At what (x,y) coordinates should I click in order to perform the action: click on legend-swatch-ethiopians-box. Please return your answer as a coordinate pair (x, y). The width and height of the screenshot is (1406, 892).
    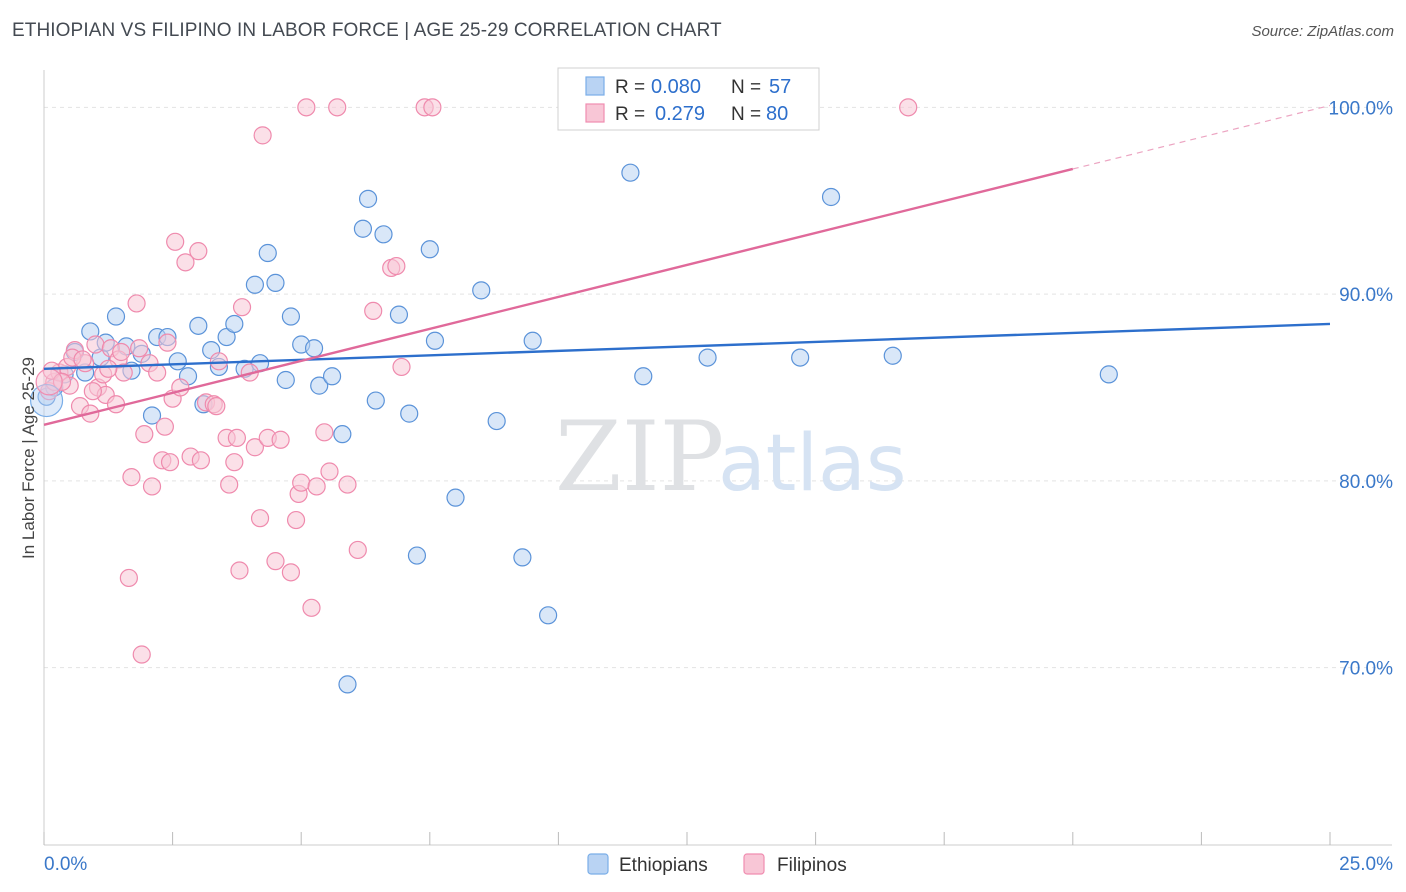
    Looking at the image, I should click on (595, 86).